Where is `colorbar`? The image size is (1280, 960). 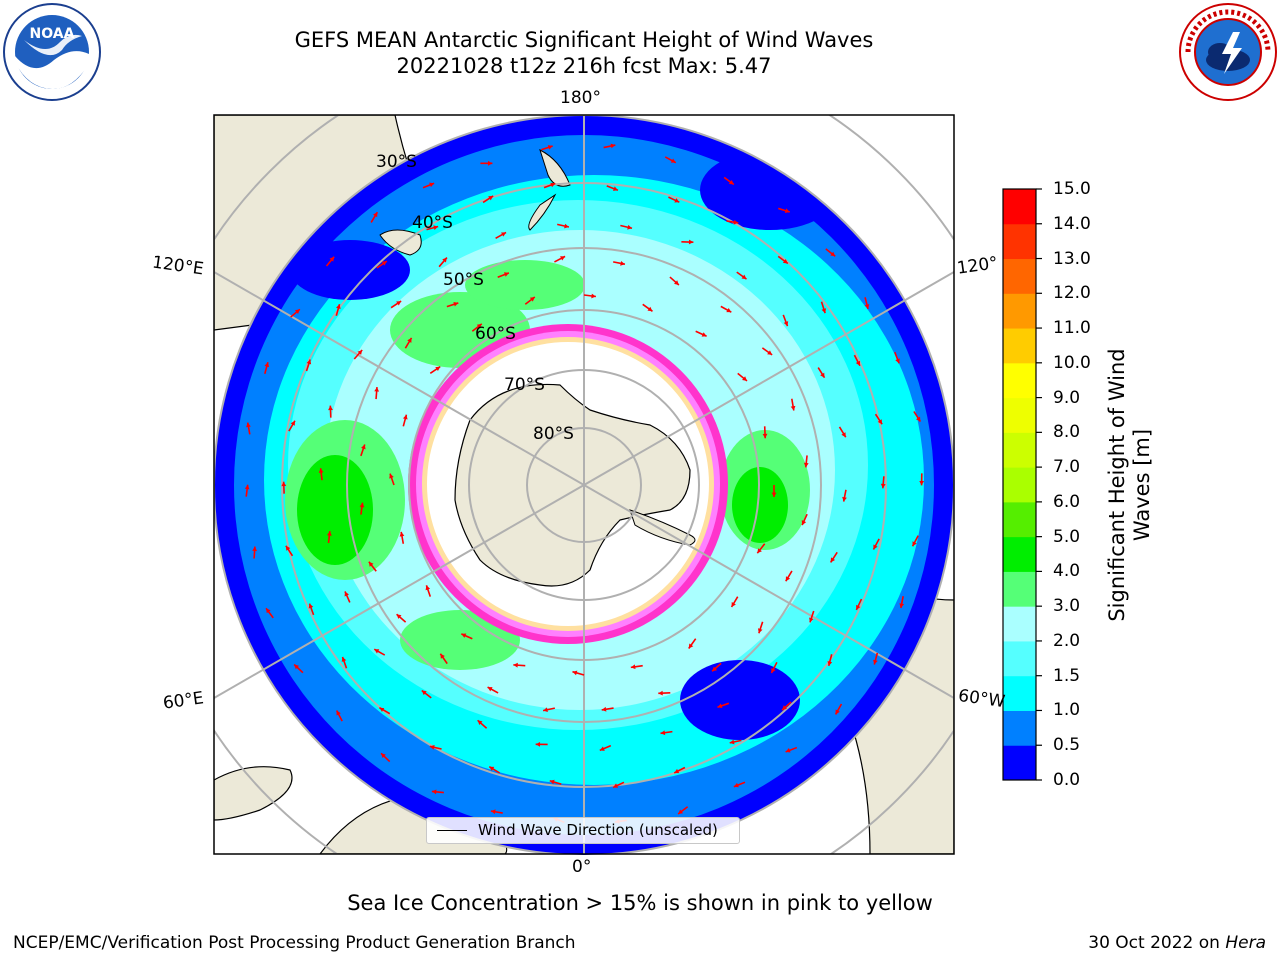
colorbar is located at coordinates (1022, 484).